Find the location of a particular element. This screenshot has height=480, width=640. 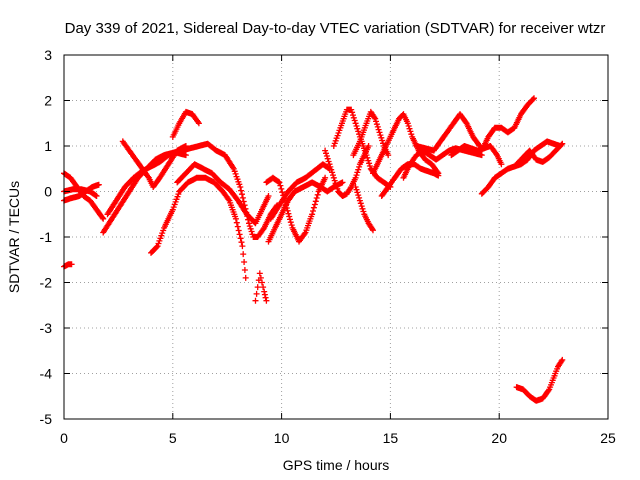

x-tick-label: 25 is located at coordinates (608, 438).